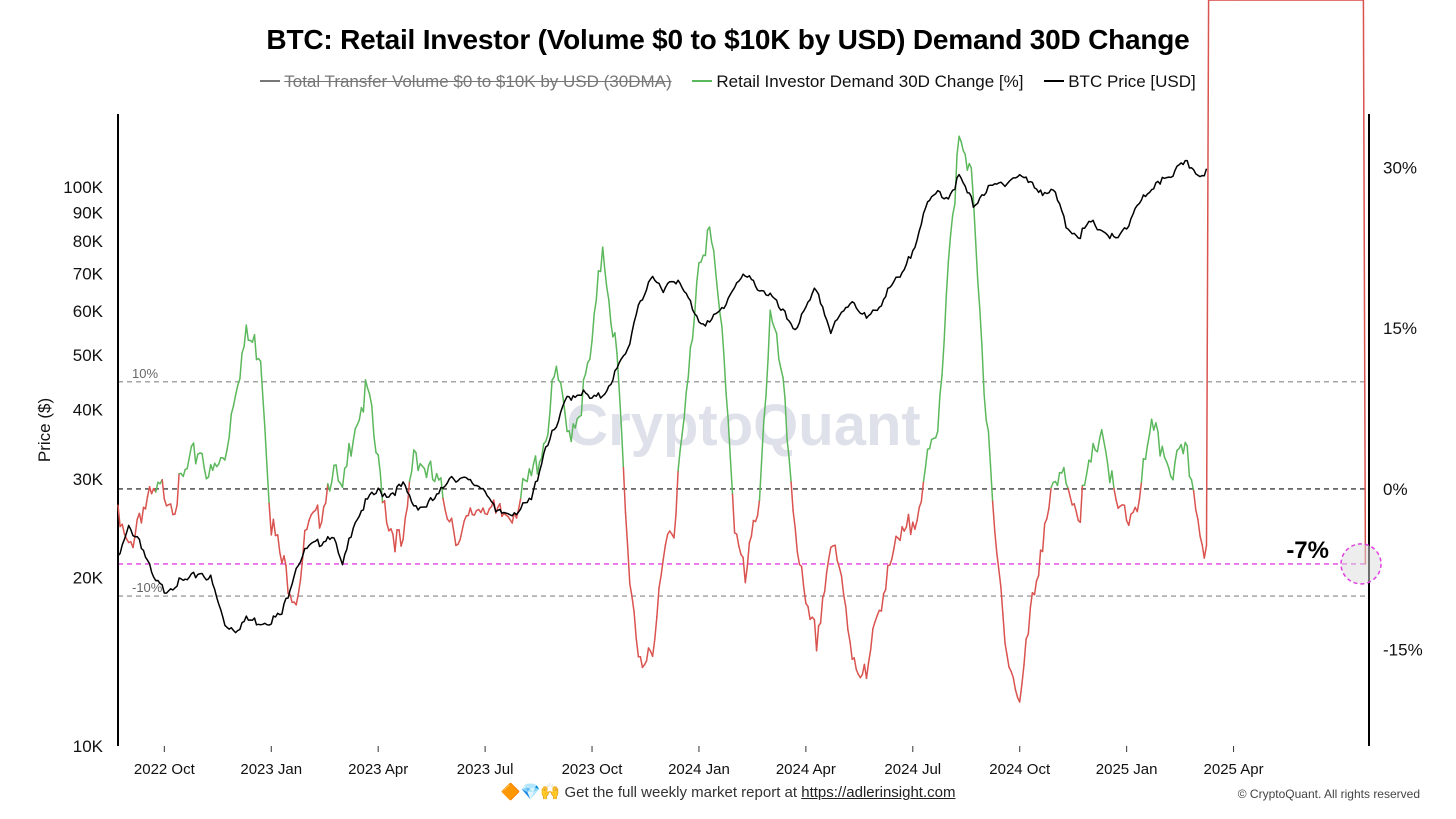 This screenshot has height=819, width=1456. Describe the element at coordinates (88, 355) in the screenshot. I see `y-left-tick-label: 50K` at that location.